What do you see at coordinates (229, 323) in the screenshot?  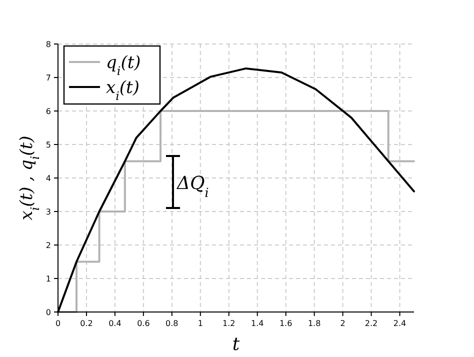 I see `x-tick-label: 1.2` at bounding box center [229, 323].